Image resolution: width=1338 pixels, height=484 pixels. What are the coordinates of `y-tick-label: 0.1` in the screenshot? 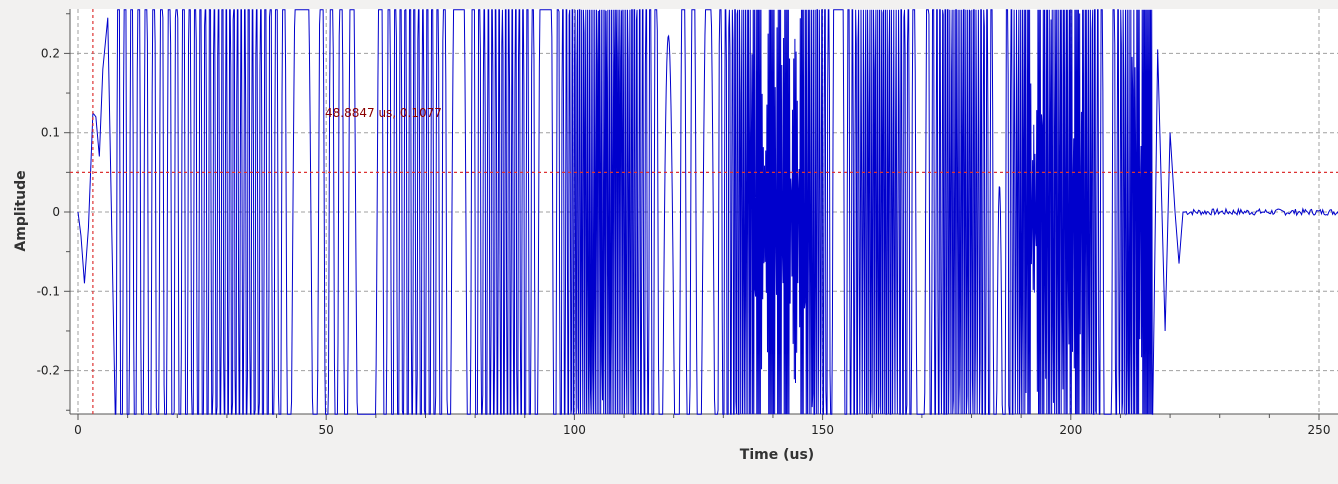 It's located at (50, 133).